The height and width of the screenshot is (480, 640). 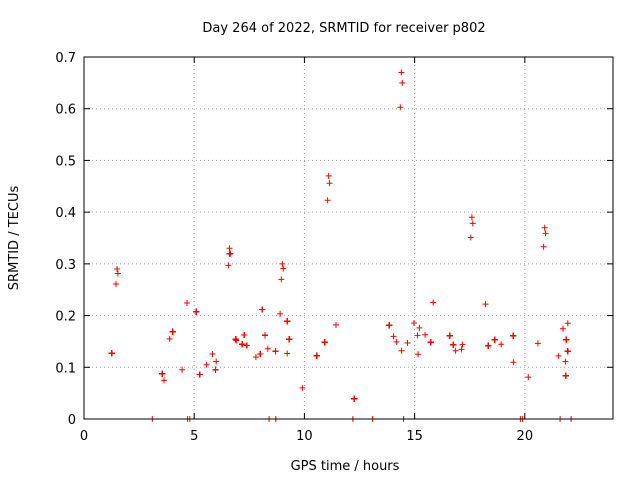 What do you see at coordinates (65, 265) in the screenshot?
I see `y-tick-label: 0.3` at bounding box center [65, 265].